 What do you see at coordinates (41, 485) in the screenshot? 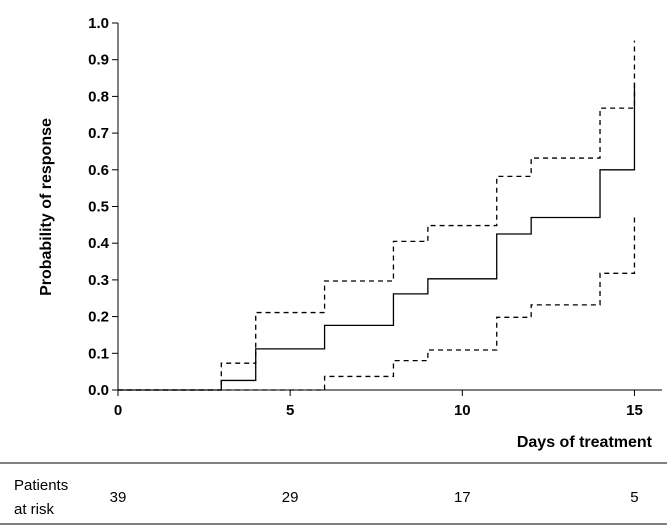
I see `risk-table-label-line1: Patients` at bounding box center [41, 485].